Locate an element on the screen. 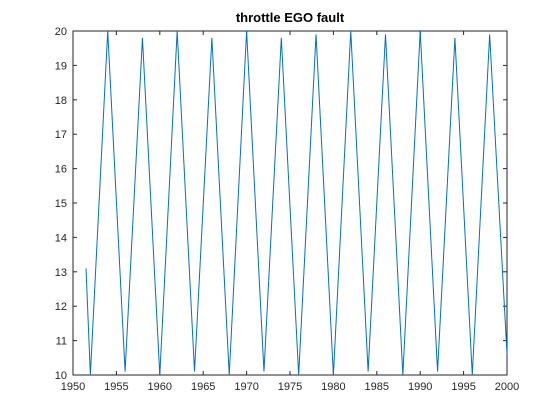 The height and width of the screenshot is (420, 560). y-tick-label: 19 is located at coordinates (61, 66).